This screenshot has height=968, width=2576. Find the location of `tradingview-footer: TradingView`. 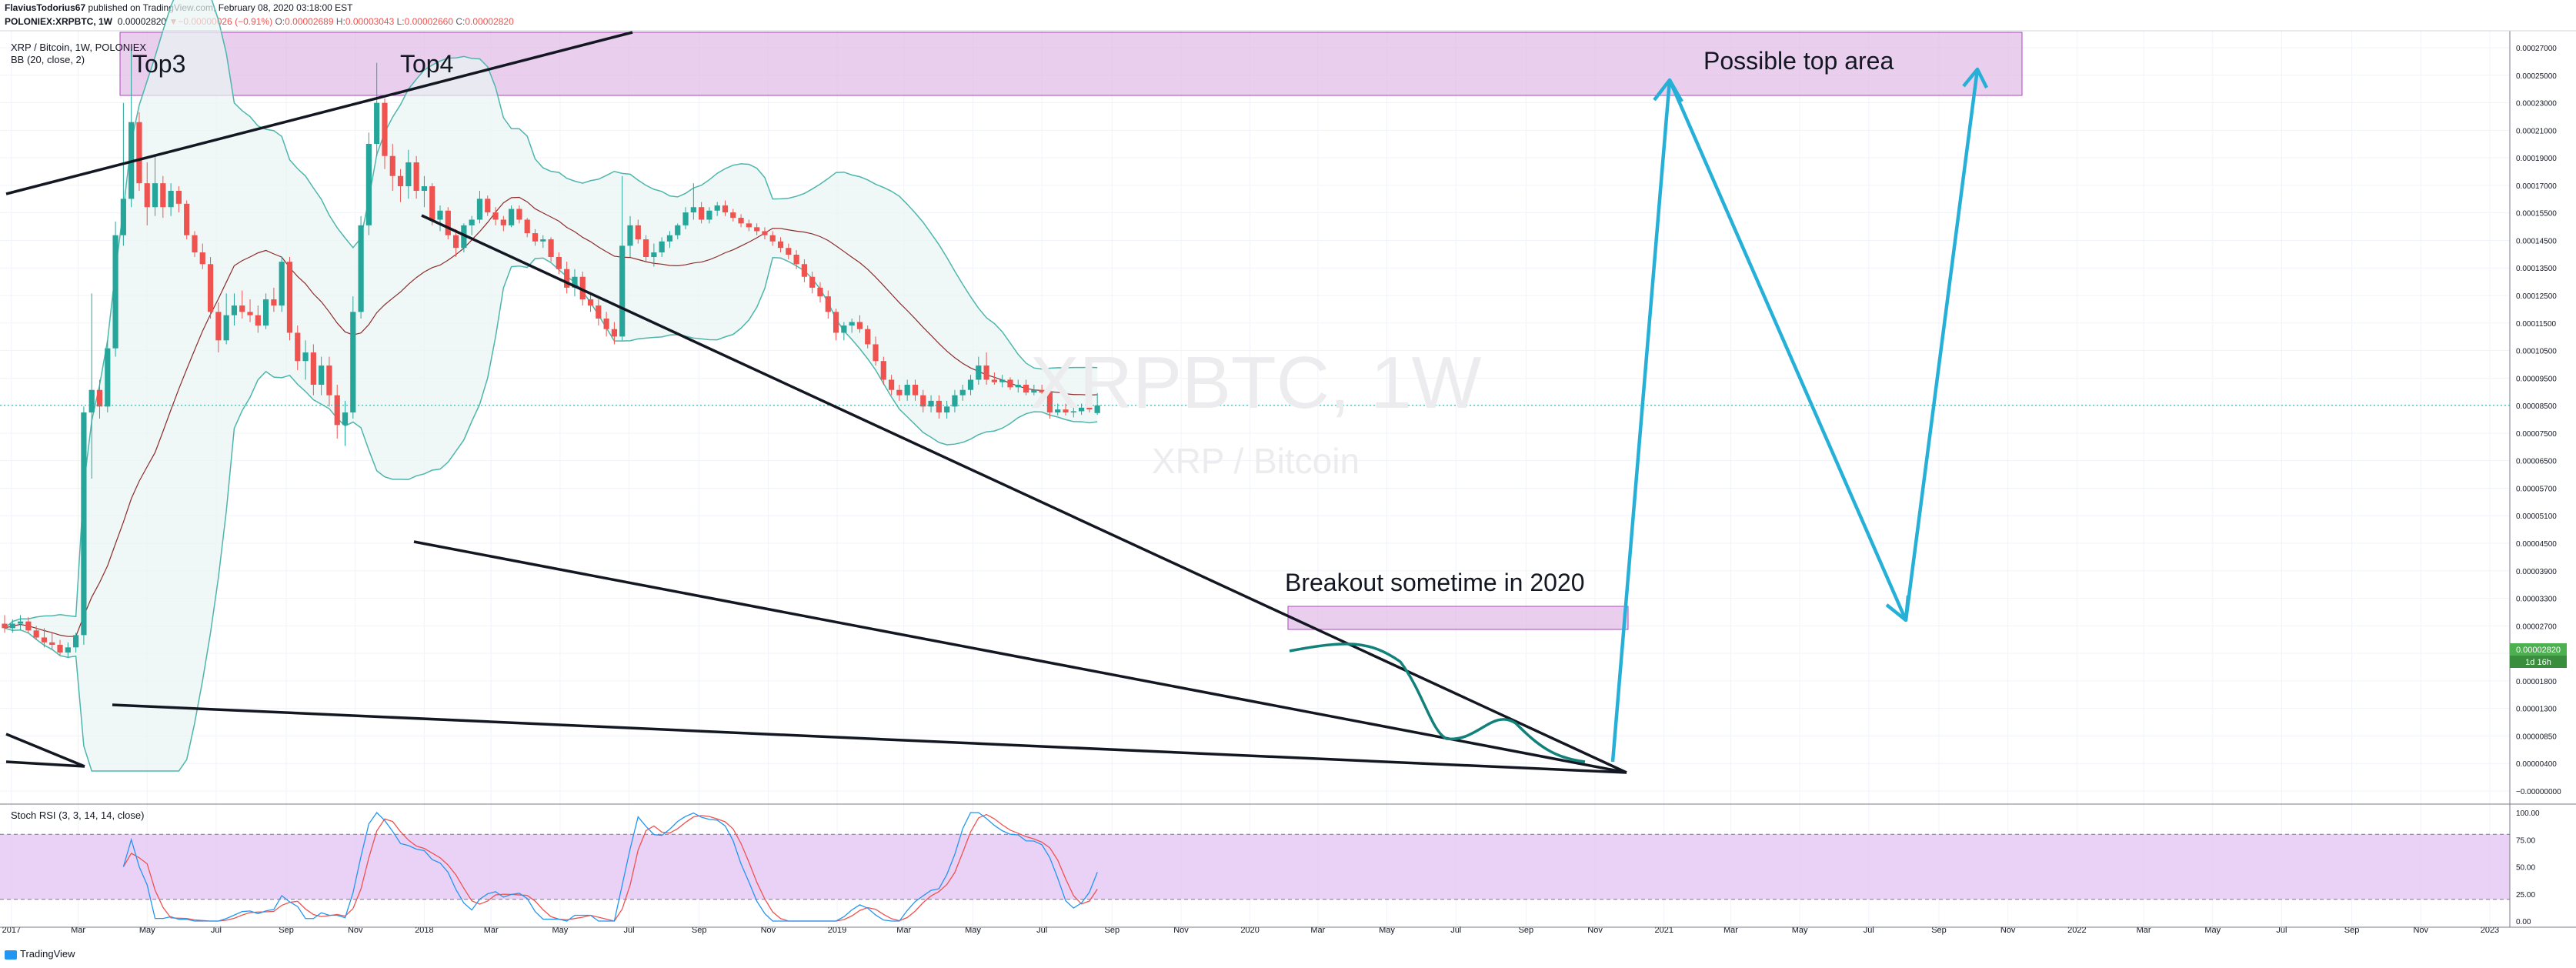

tradingview-footer: TradingView is located at coordinates (40, 954).